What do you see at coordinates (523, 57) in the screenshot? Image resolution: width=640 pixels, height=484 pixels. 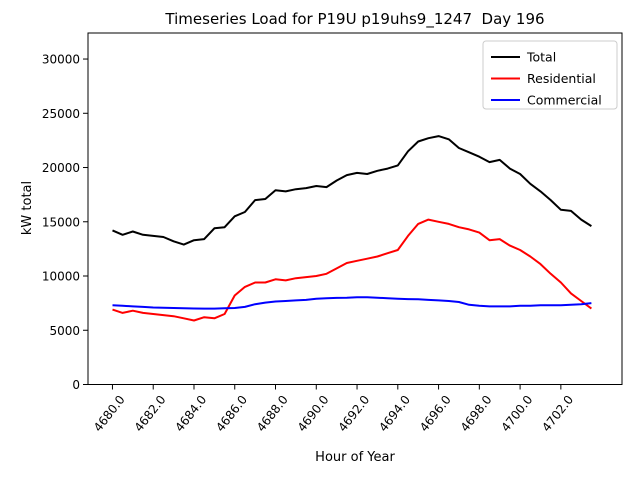 I see `legend-entry-total: Total` at bounding box center [523, 57].